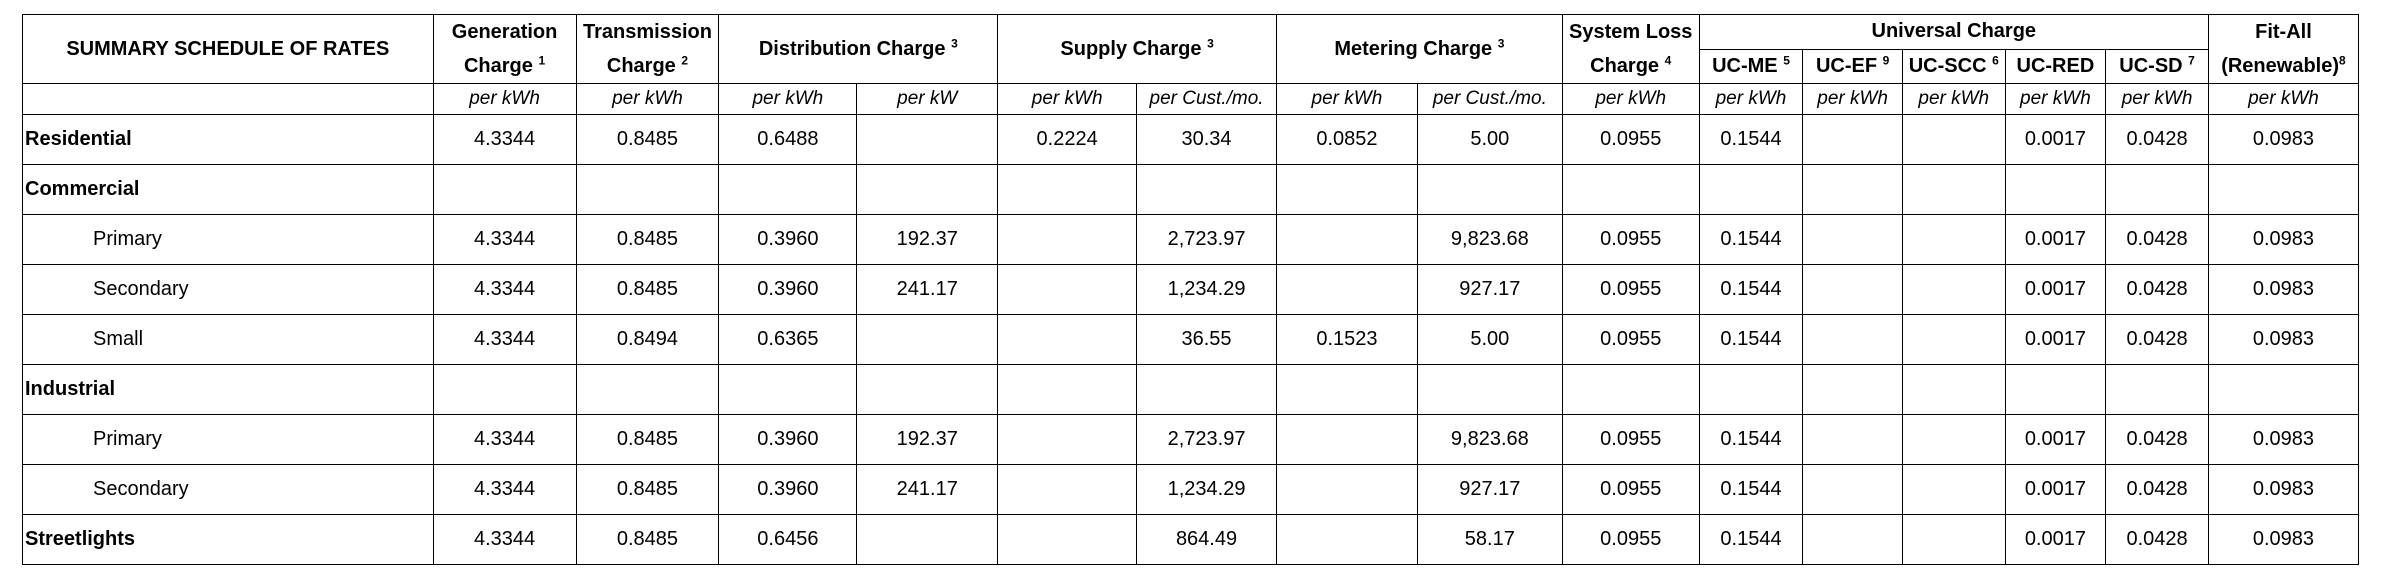 The height and width of the screenshot is (588, 2392). What do you see at coordinates (1630, 49) in the screenshot?
I see `system-loss-charge-header: System Loss Charge 4` at bounding box center [1630, 49].